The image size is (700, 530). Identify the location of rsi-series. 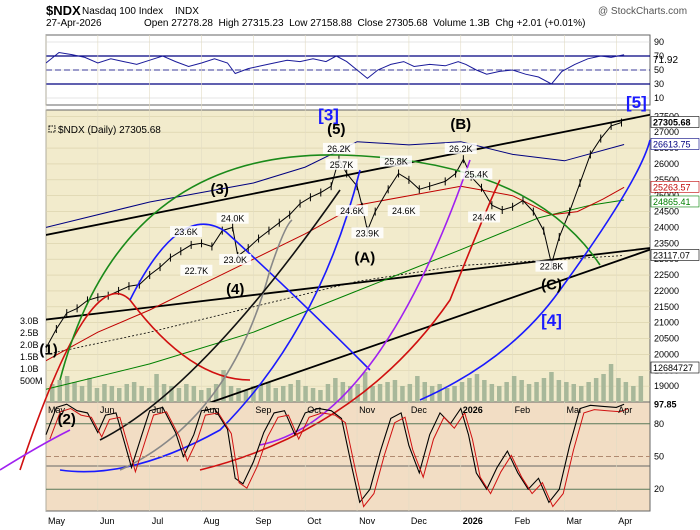
(335, 68).